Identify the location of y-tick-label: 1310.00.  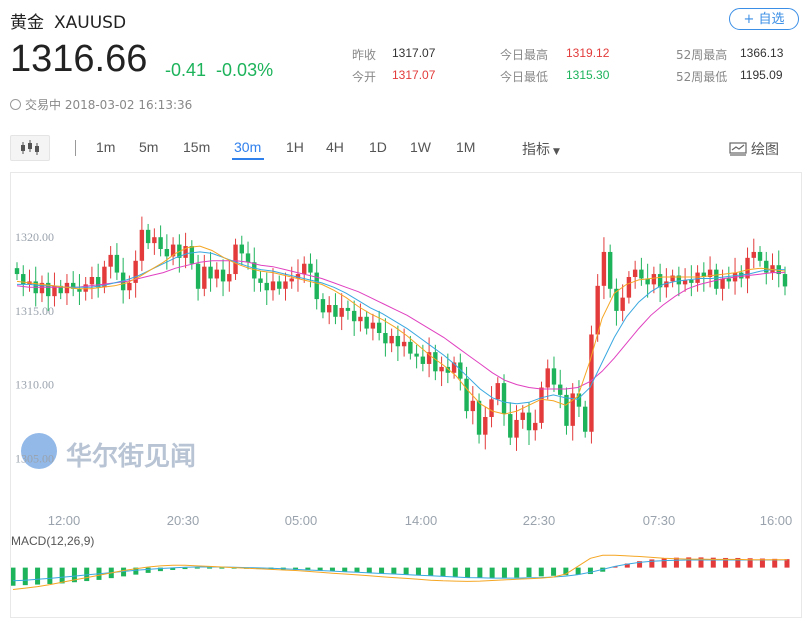
(34, 385).